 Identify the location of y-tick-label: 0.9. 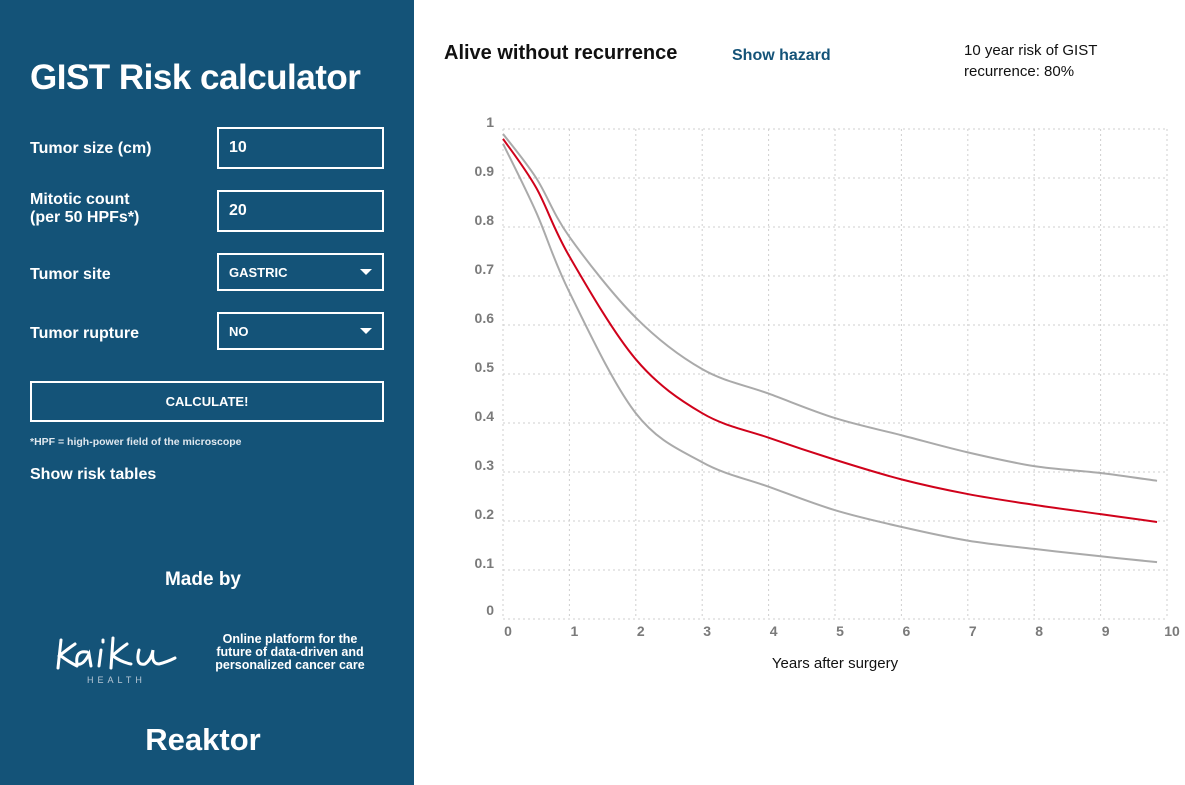
(485, 171).